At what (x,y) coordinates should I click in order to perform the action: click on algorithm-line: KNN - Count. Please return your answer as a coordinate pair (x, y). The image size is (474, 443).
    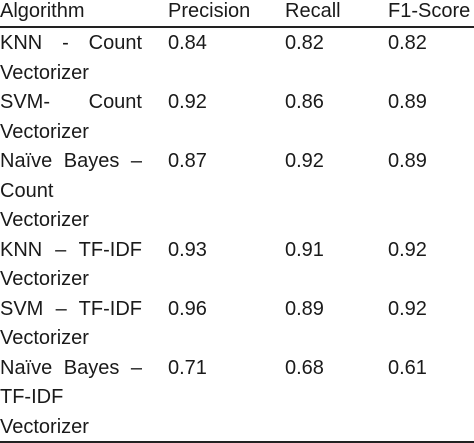
    Looking at the image, I should click on (71, 43).